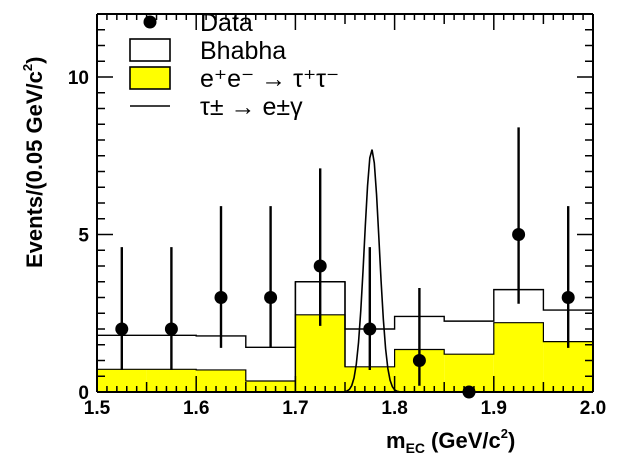  Describe the element at coordinates (150, 50) in the screenshot. I see `legend-bhabha-swatch` at that location.